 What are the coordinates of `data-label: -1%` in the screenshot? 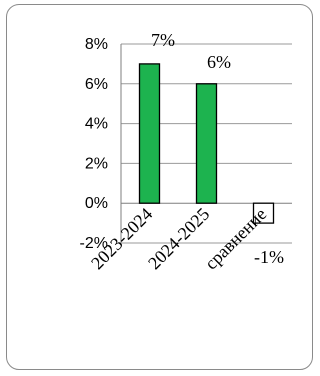 It's located at (269, 257).